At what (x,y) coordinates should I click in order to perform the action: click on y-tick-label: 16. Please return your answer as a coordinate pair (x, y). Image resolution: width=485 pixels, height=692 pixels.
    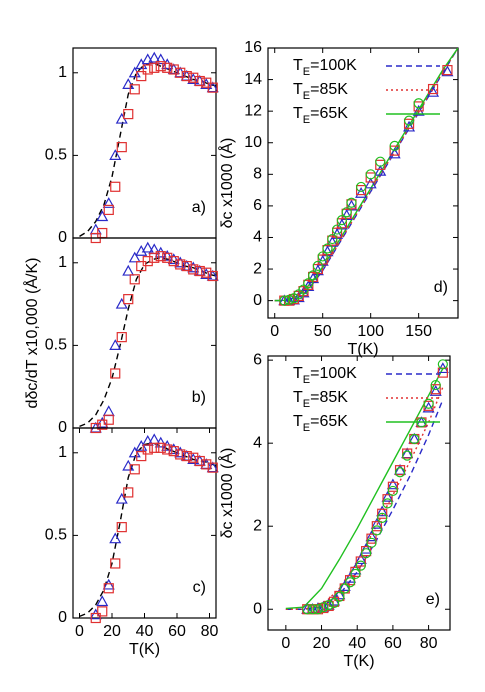
    Looking at the image, I should click on (253, 47).